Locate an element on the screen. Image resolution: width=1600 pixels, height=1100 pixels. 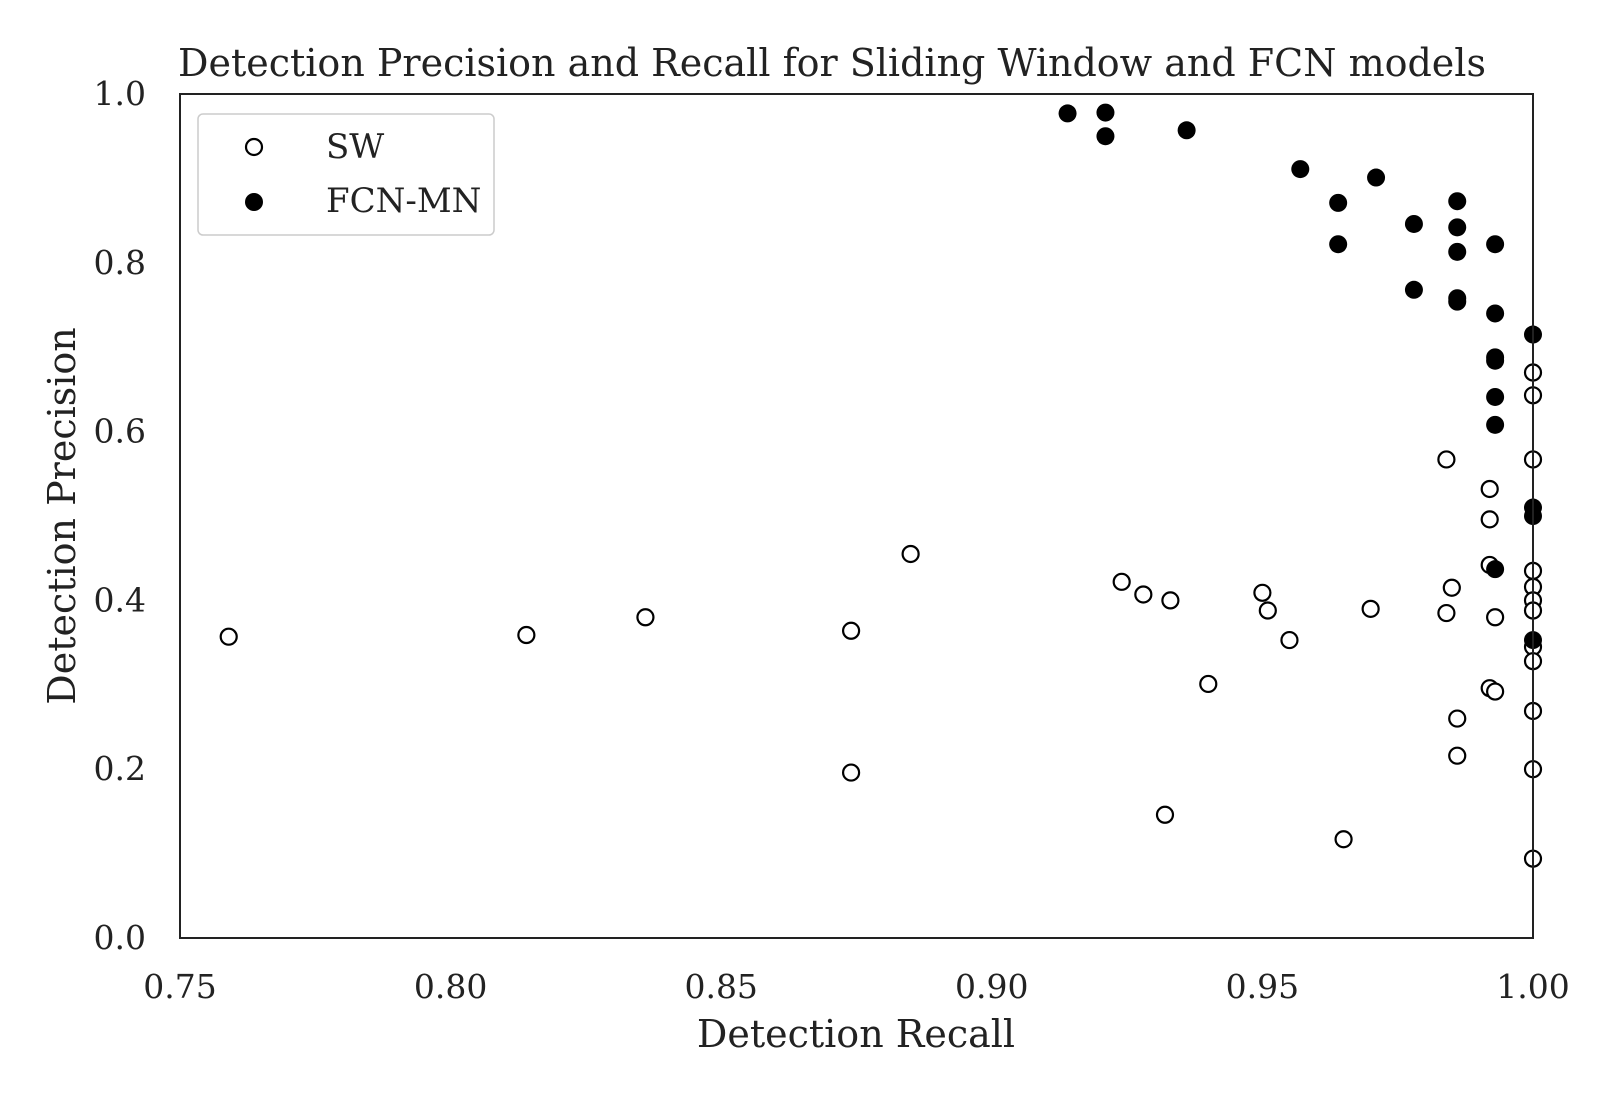
y-tick-label: 0.0 is located at coordinates (120, 937).